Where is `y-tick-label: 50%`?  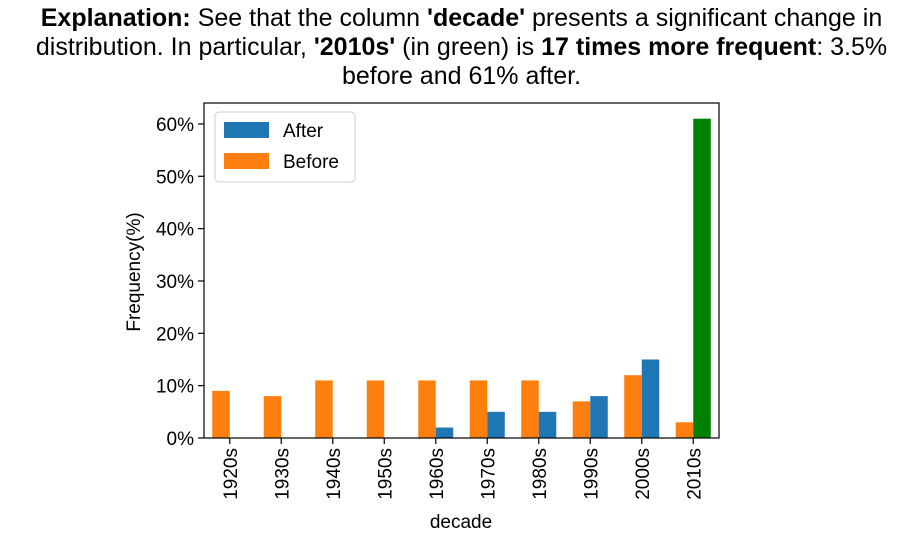 y-tick-label: 50% is located at coordinates (175, 177).